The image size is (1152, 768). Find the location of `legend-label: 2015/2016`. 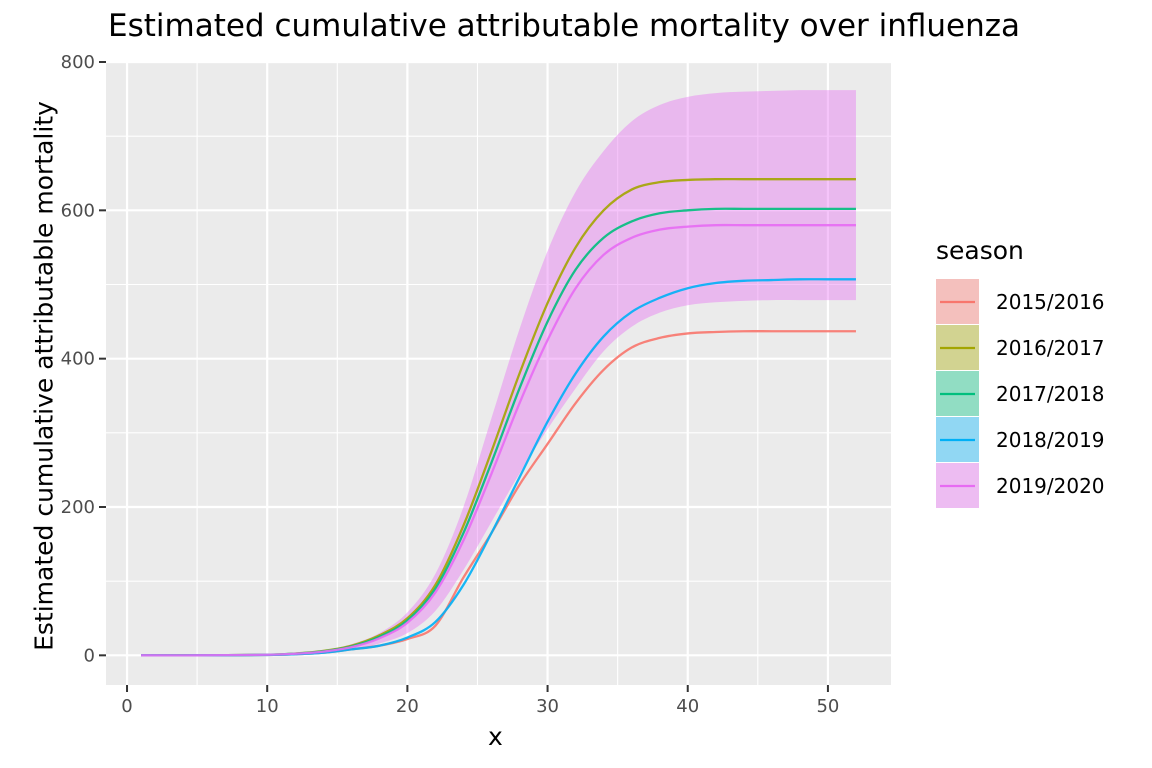

legend-label: 2015/2016 is located at coordinates (1050, 302).